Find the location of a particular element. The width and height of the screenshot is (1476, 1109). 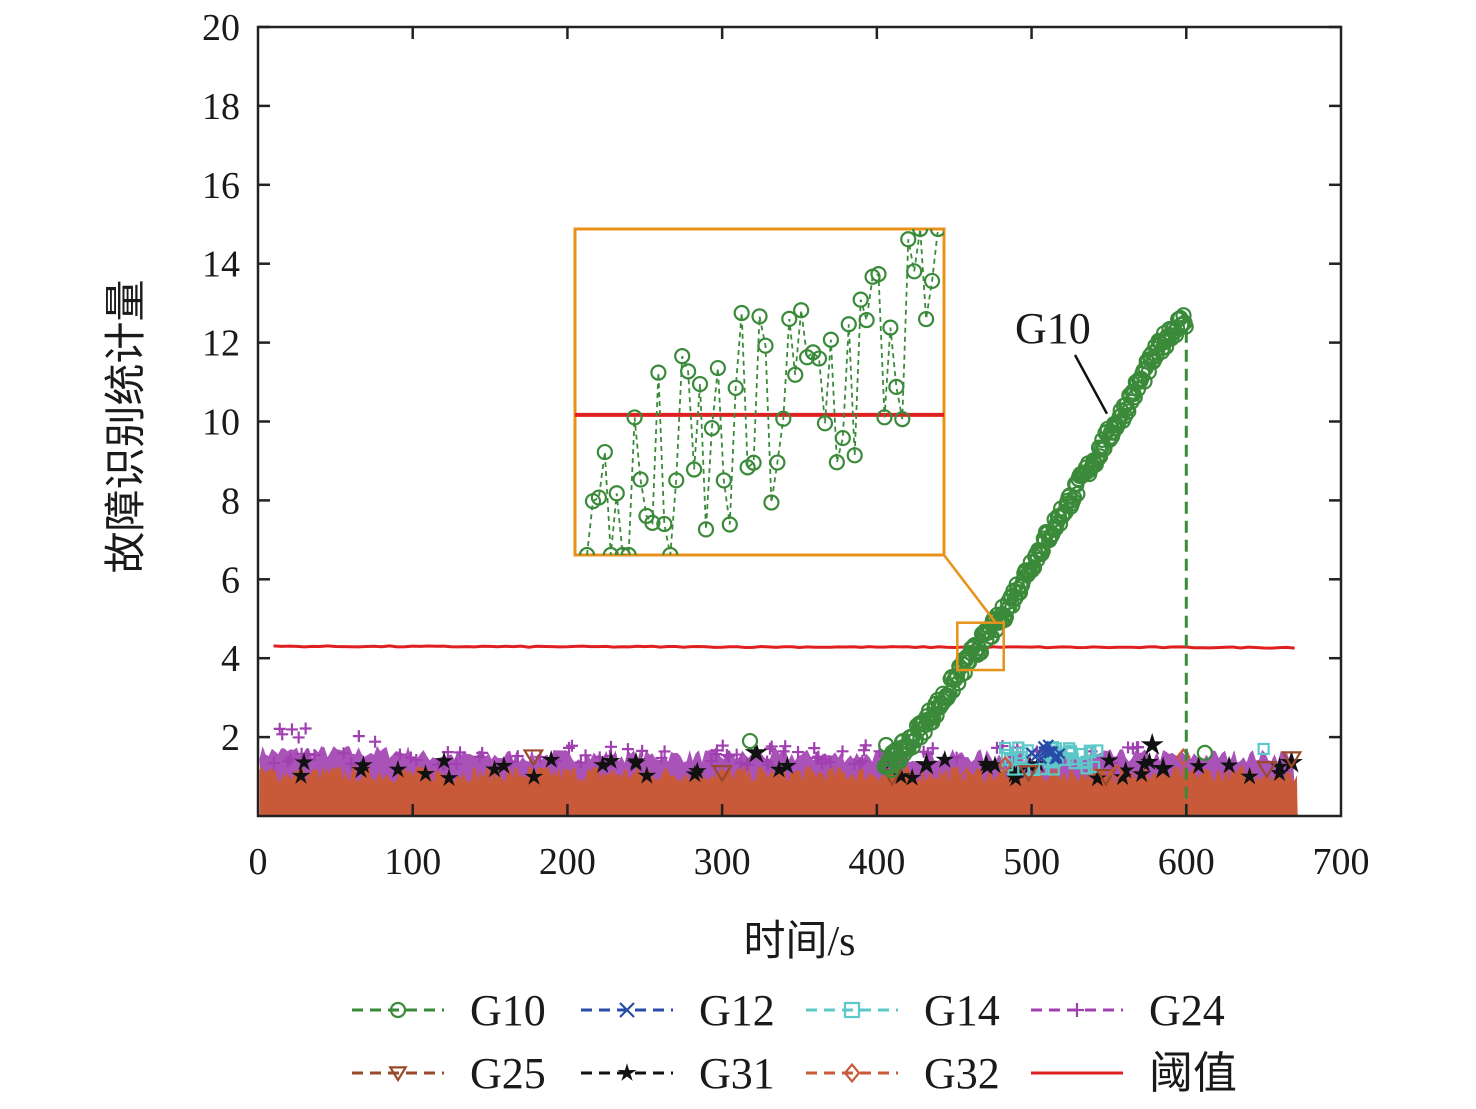

y-tick-label: 16 is located at coordinates (221, 186).